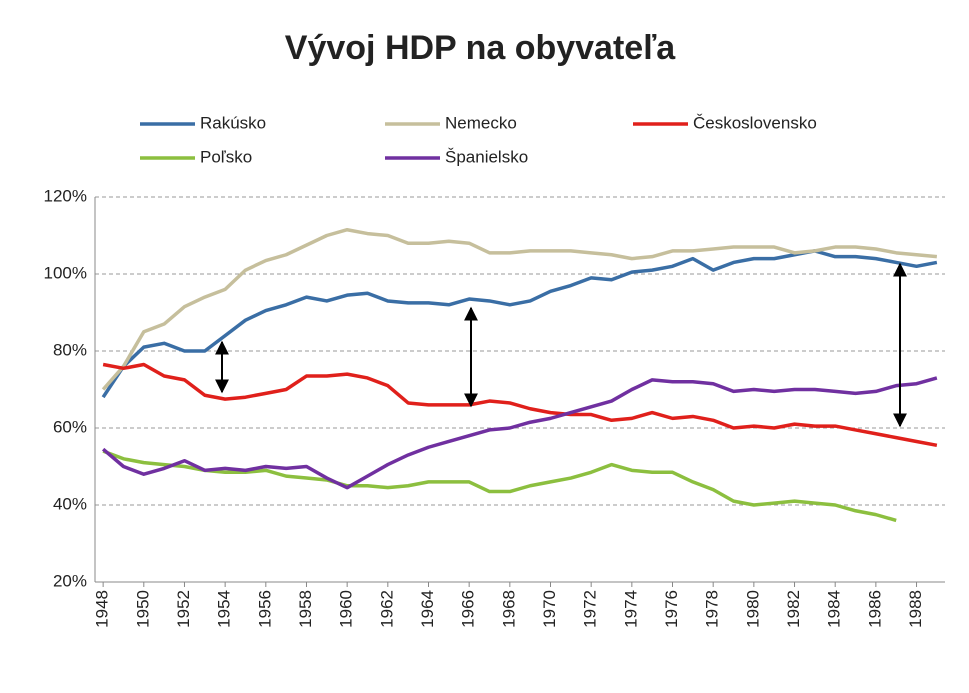 The width and height of the screenshot is (969, 693). What do you see at coordinates (226, 156) in the screenshot?
I see `legend-label: Poľsko` at bounding box center [226, 156].